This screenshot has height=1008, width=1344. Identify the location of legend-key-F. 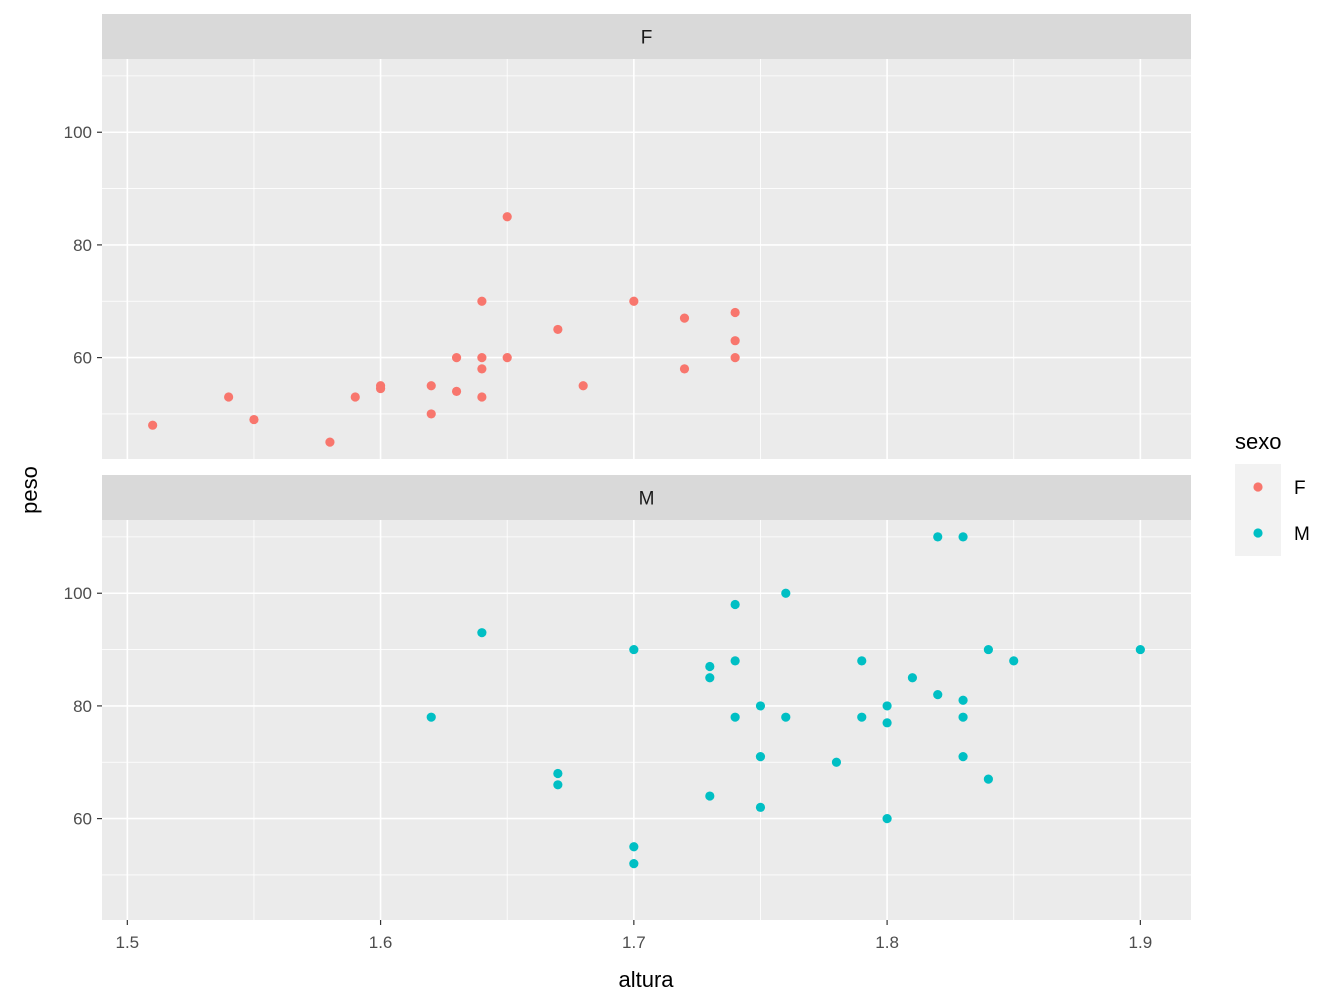
(1258, 487).